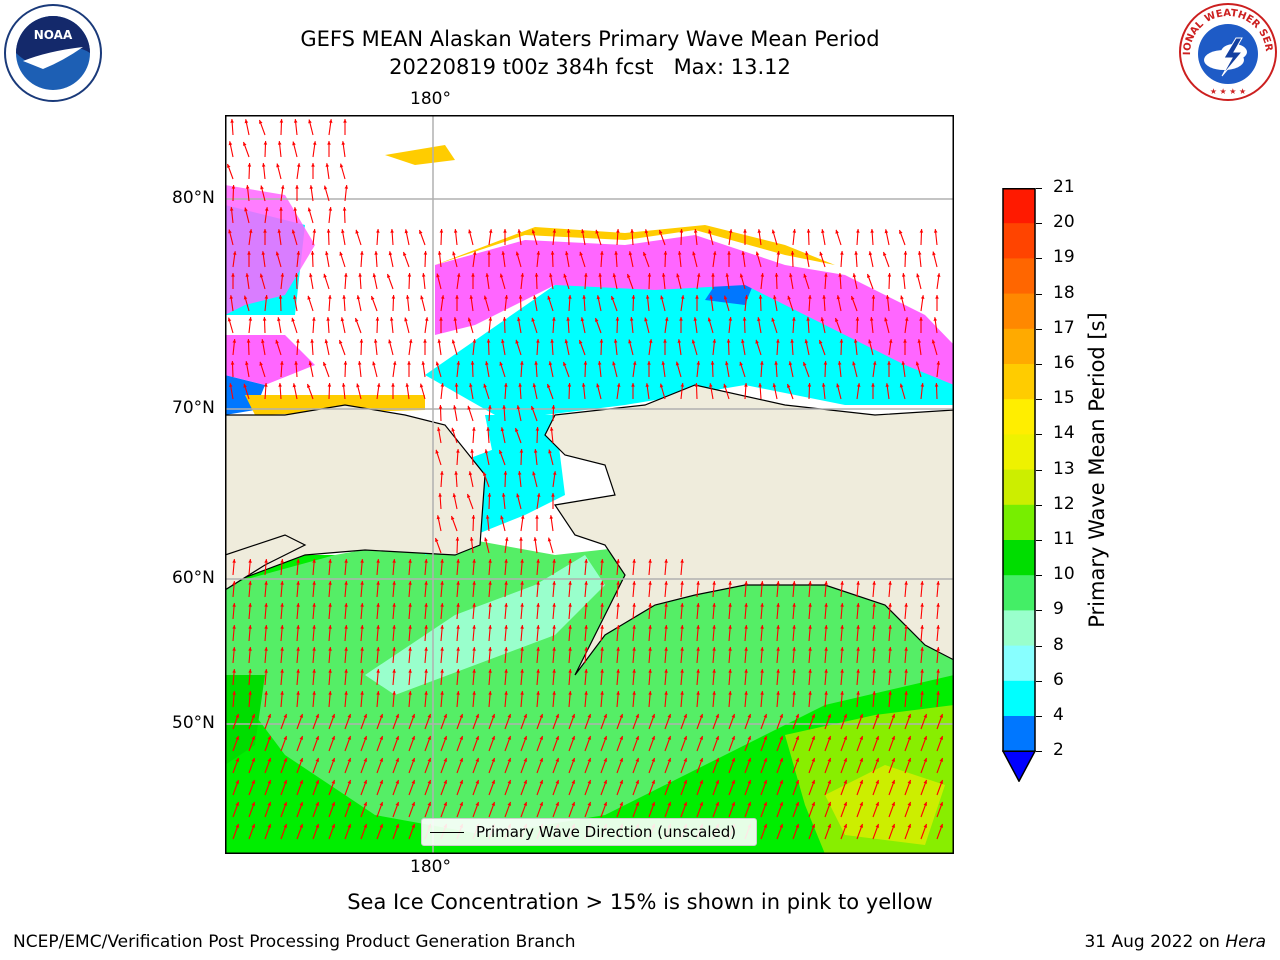 The width and height of the screenshot is (1280, 960). What do you see at coordinates (193, 723) in the screenshot?
I see `lat-label-50n: 50°N` at bounding box center [193, 723].